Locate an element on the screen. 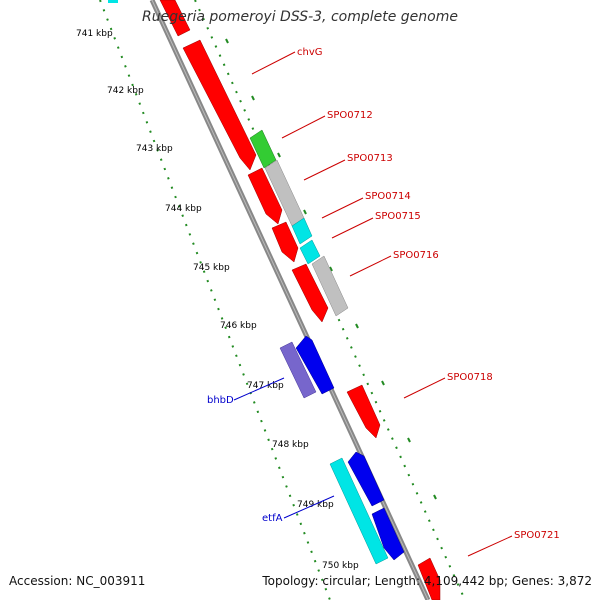 Image resolution: width=600 pixels, height=604 pixels. gene-label-SPO0715: SPO0715 is located at coordinates (398, 216).